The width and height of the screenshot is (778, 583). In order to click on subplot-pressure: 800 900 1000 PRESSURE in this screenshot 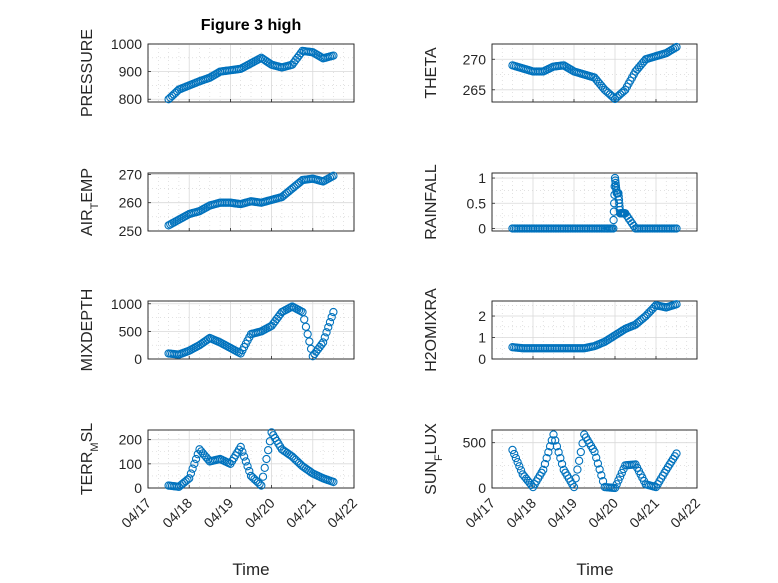, I will do `click(217, 73)`.